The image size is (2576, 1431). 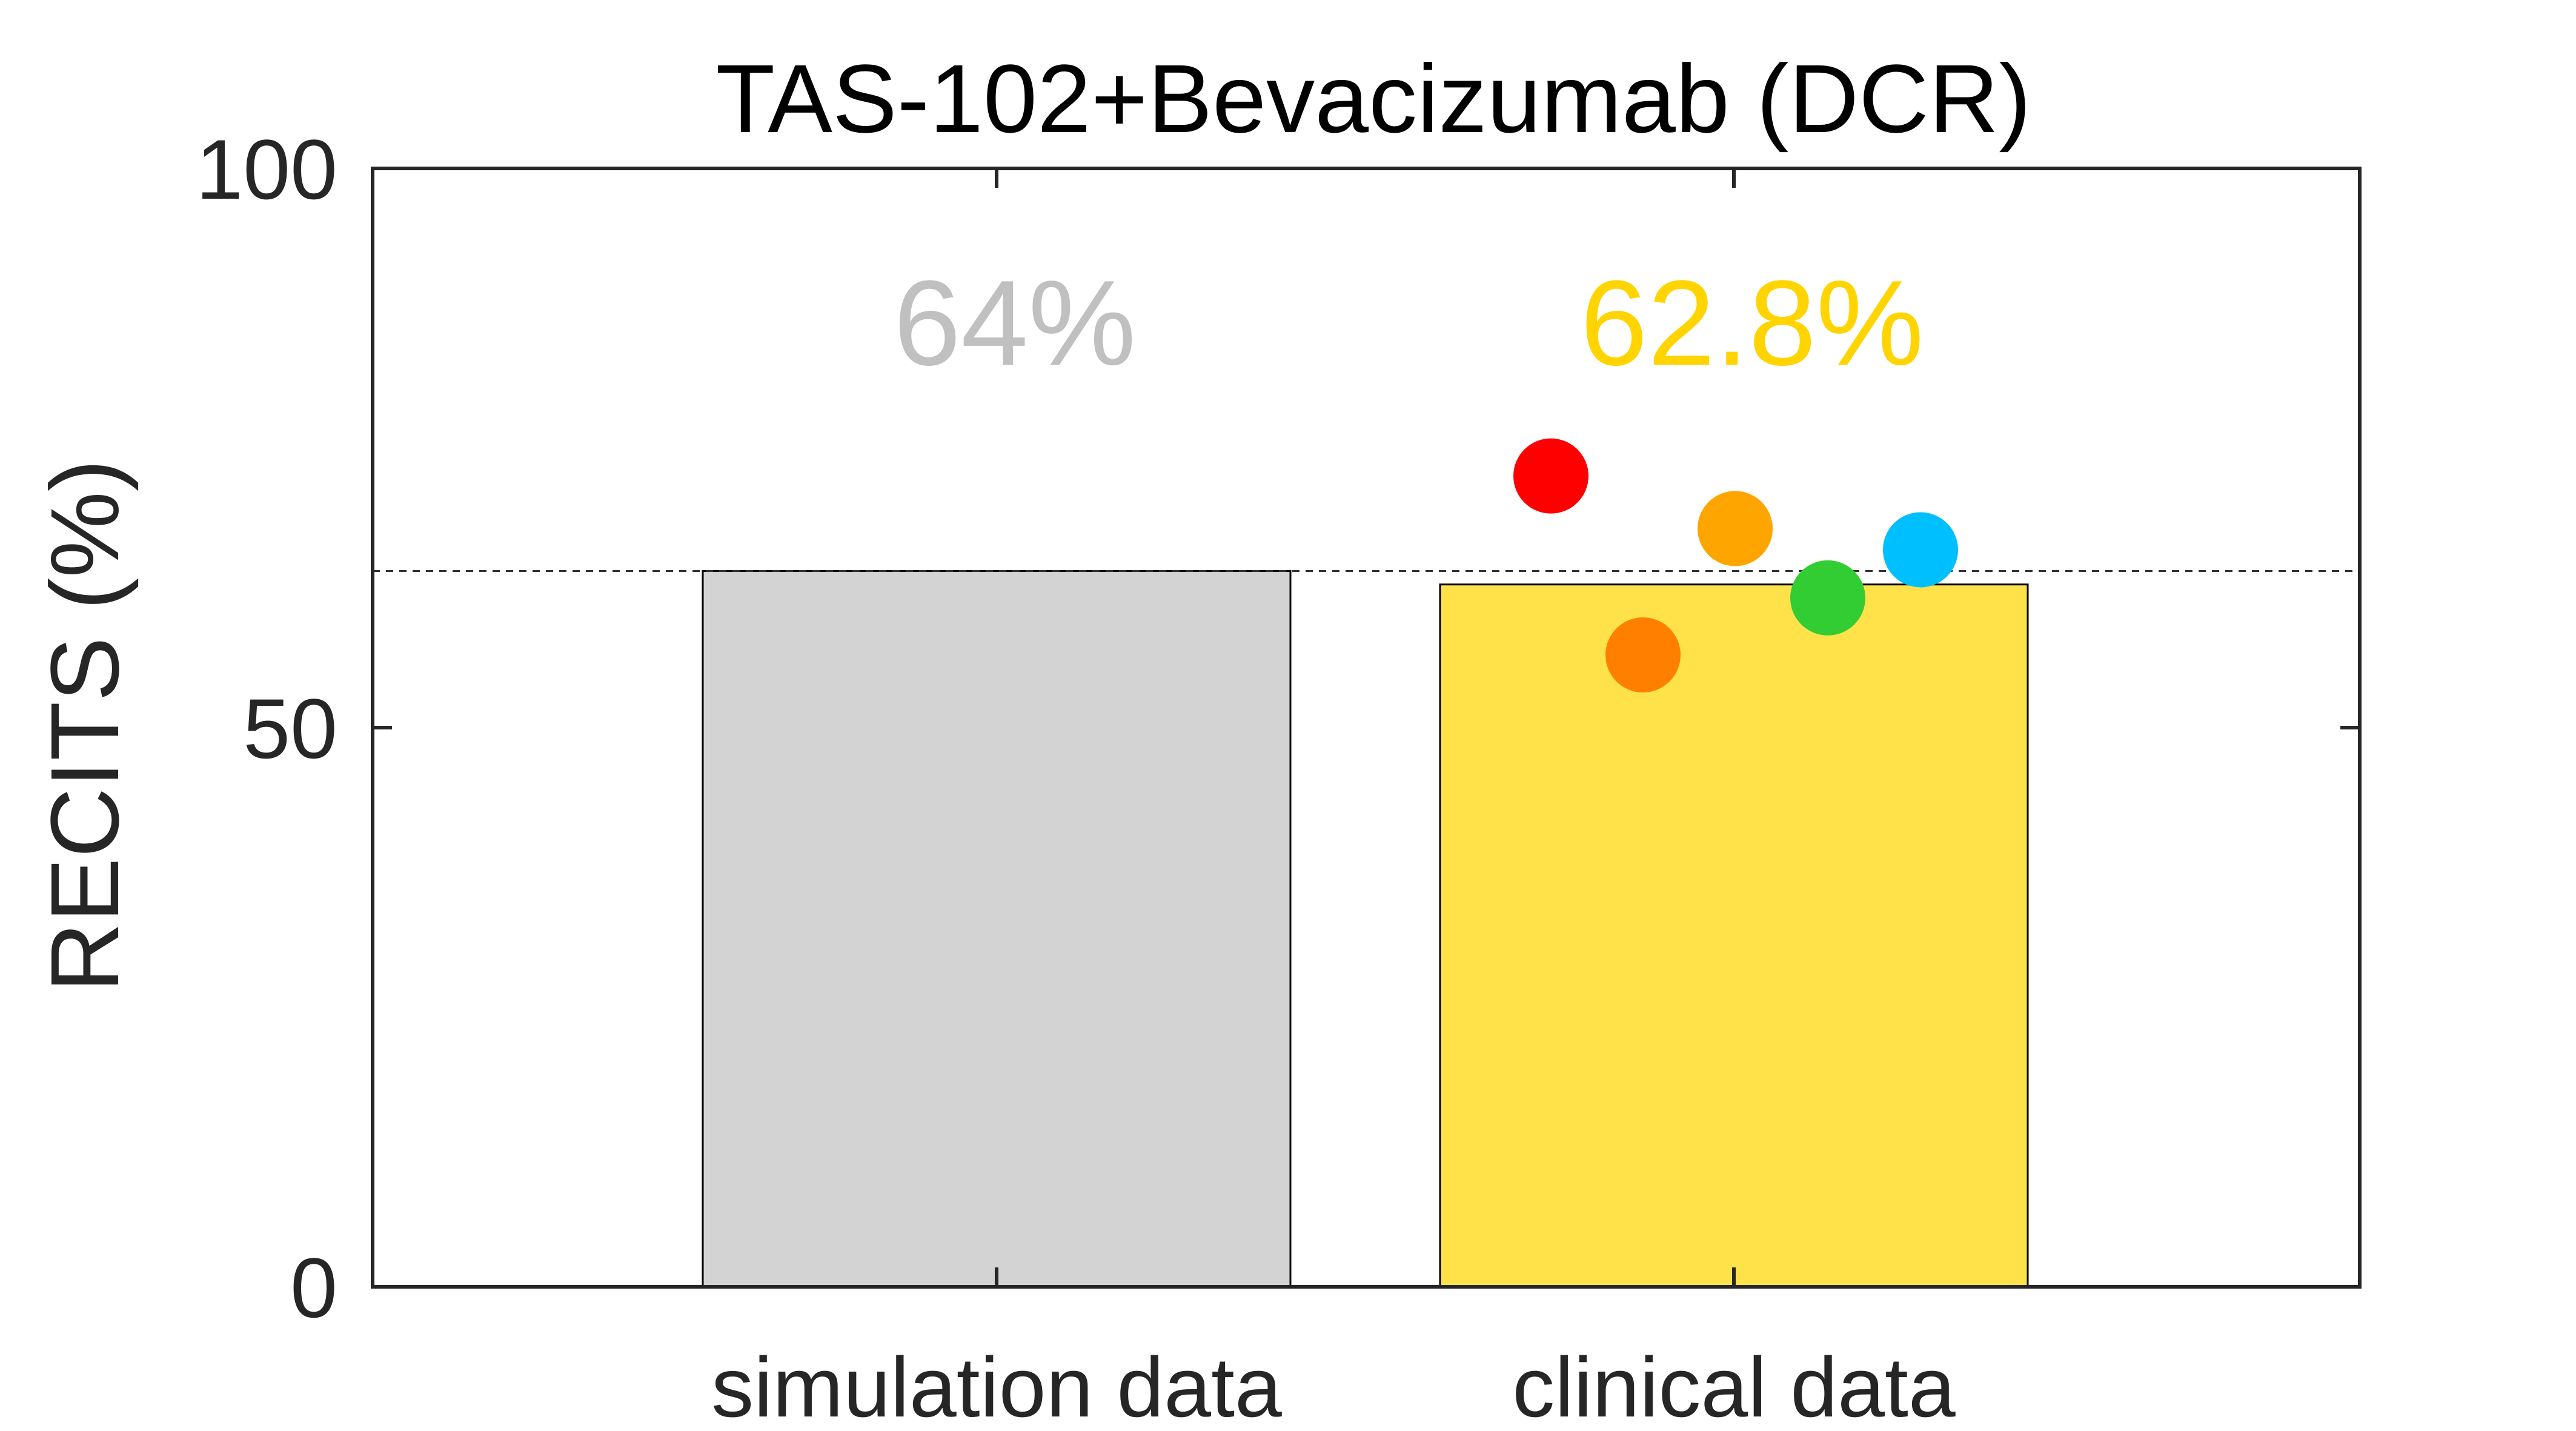 What do you see at coordinates (266, 169) in the screenshot?
I see `y-tick-label: 100` at bounding box center [266, 169].